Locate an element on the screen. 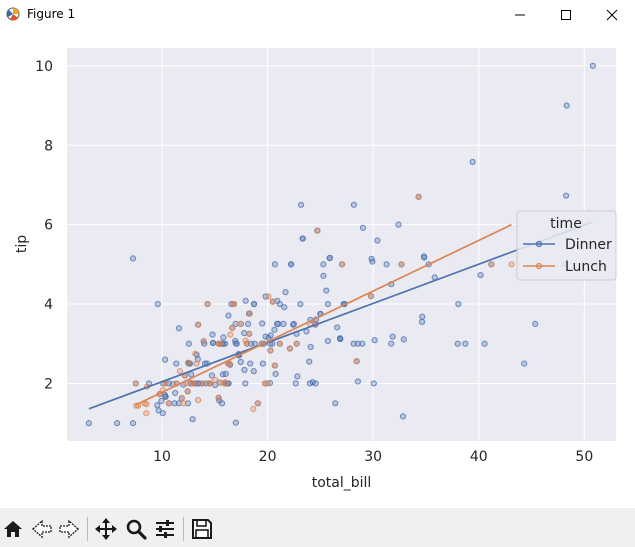  pan-button is located at coordinates (106, 529).